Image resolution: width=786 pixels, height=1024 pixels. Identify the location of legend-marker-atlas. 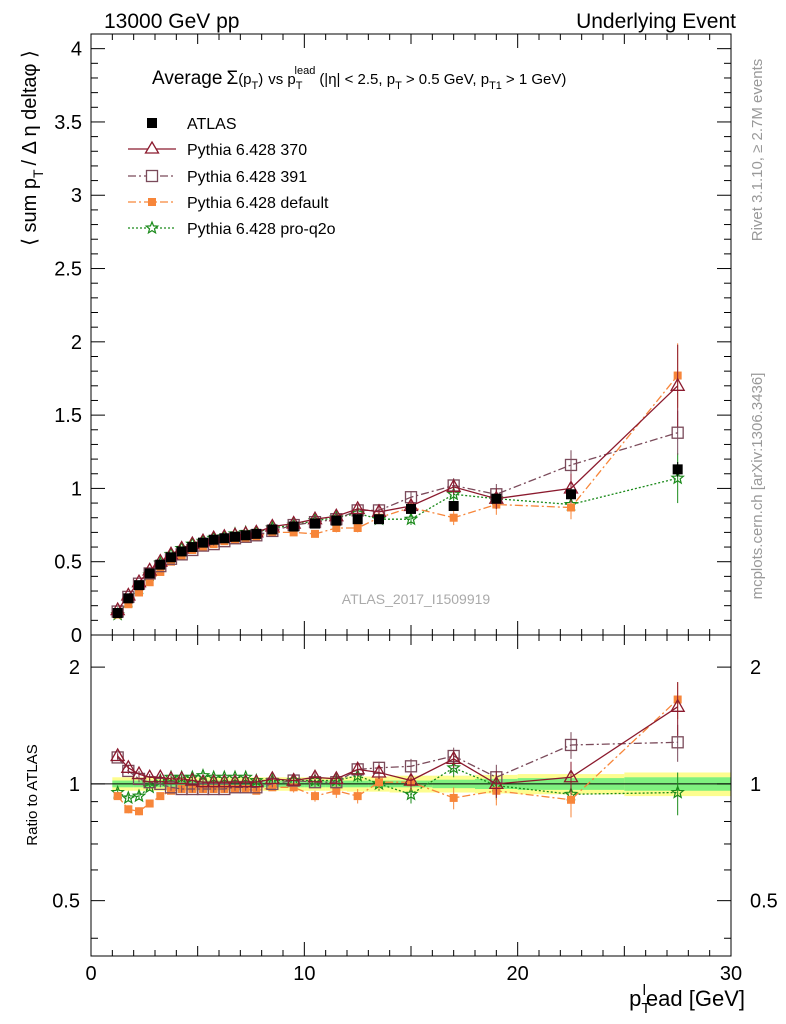
(152, 123).